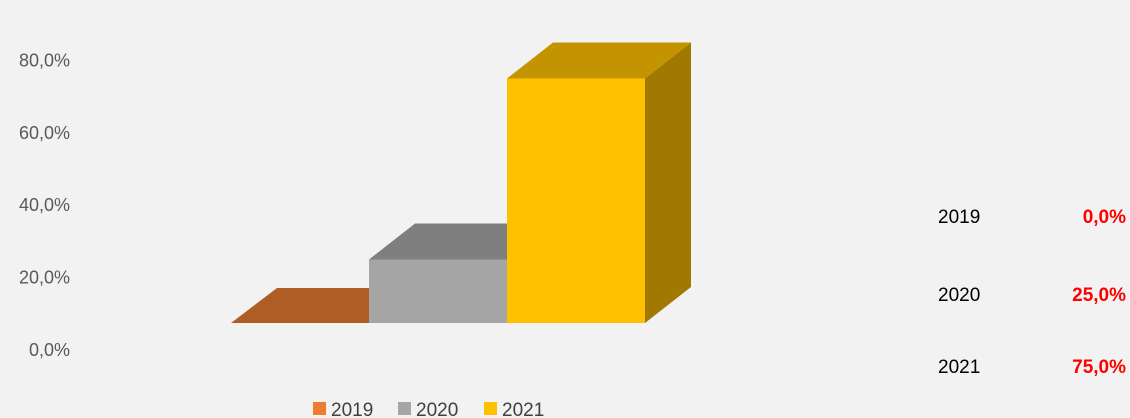 This screenshot has width=1130, height=418. What do you see at coordinates (44, 133) in the screenshot?
I see `y-tick-label: 60,0%` at bounding box center [44, 133].